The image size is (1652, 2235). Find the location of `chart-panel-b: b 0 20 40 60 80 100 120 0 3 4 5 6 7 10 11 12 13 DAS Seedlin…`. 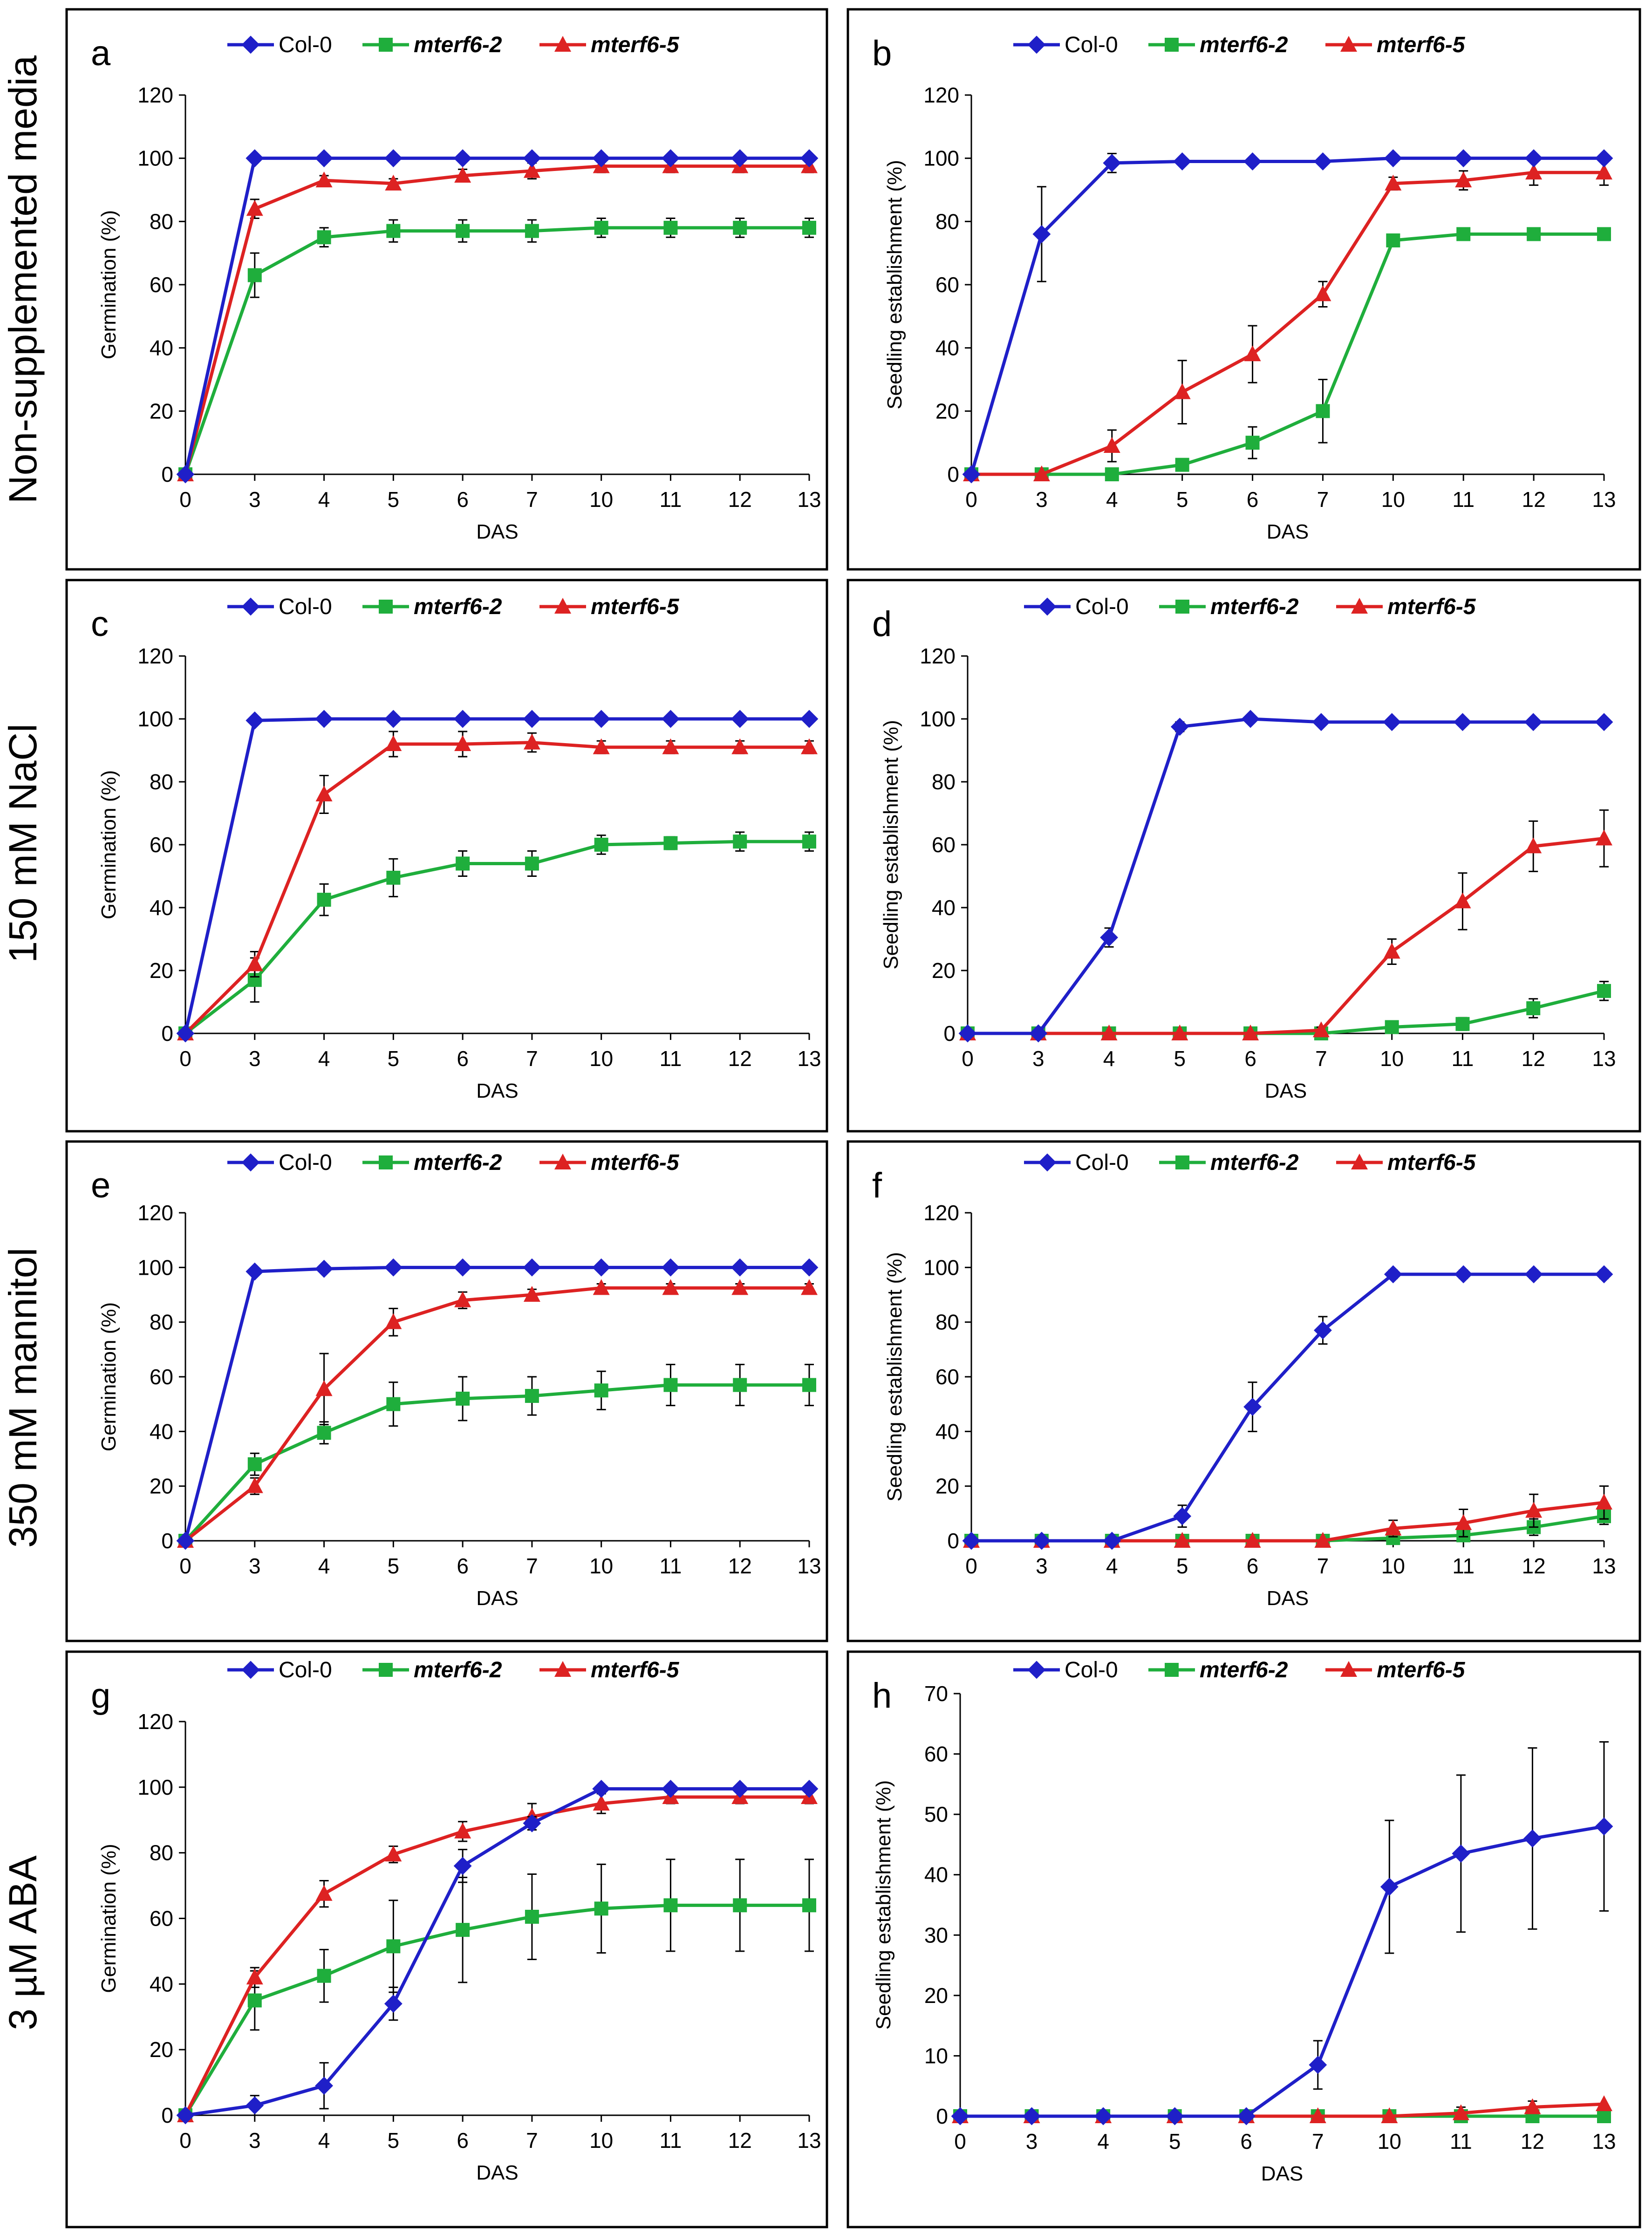

chart-panel-b: b 0 20 40 60 80 100 120 0 3 4 5 6 7 10 11 12 13 DAS Seedlin… is located at coordinates (1243, 289).